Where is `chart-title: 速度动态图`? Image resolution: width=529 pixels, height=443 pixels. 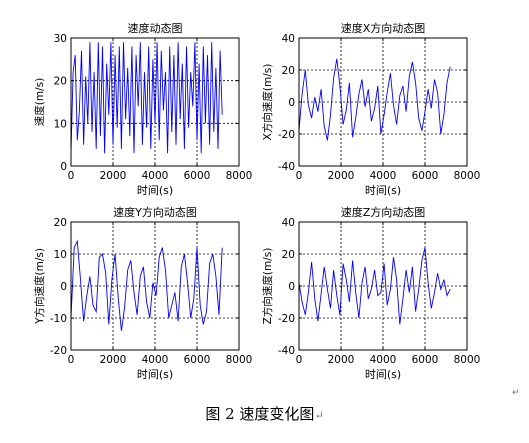 chart-title: 速度动态图 is located at coordinates (155, 28).